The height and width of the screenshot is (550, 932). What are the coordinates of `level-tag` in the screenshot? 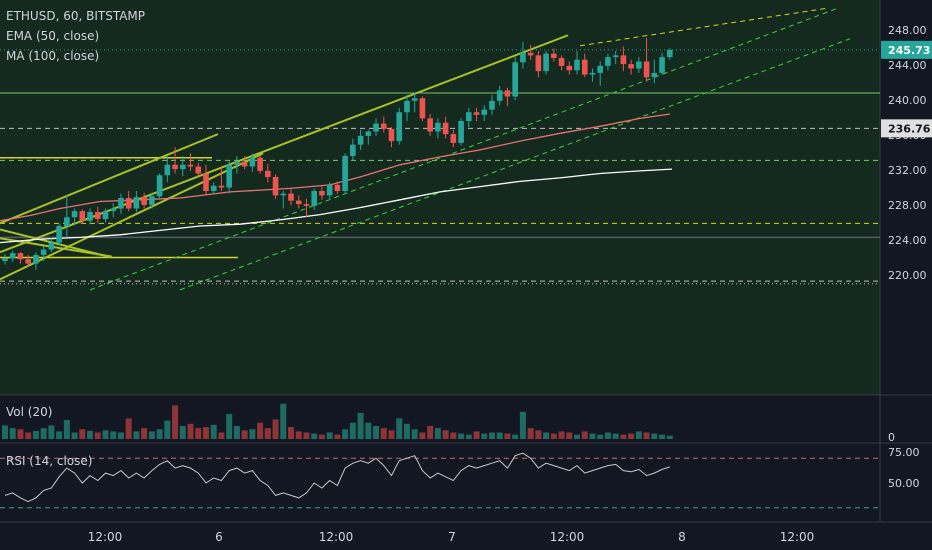 It's located at (906, 128).